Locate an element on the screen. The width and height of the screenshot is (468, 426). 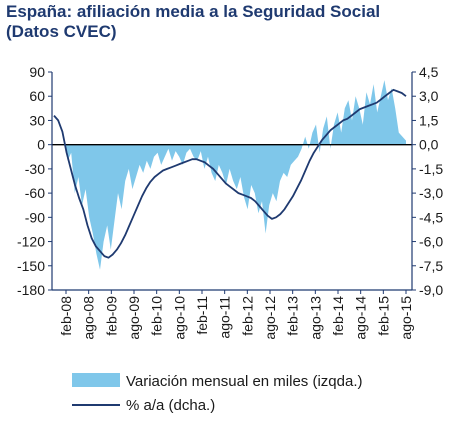
y-left-tick-label: 60 is located at coordinates (37, 96).